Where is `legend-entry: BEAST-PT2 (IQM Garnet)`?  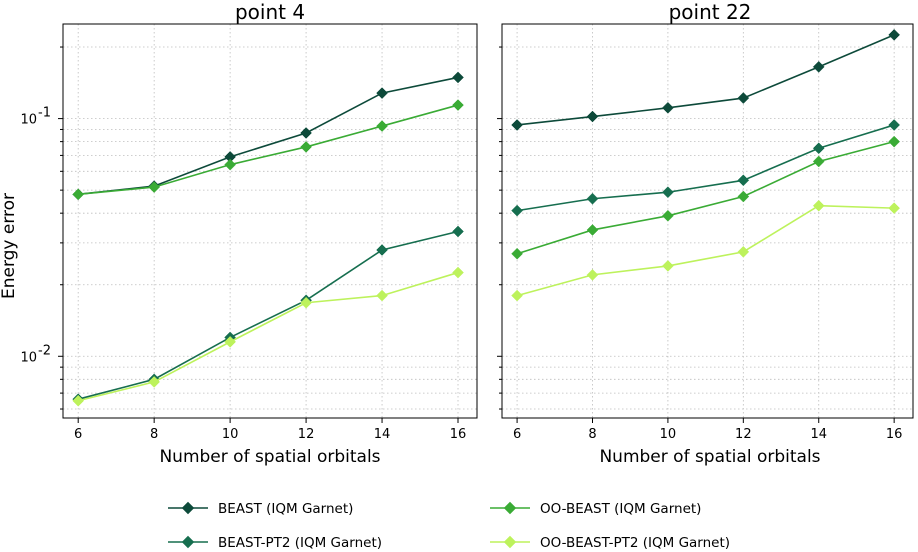 legend-entry: BEAST-PT2 (IQM Garnet) is located at coordinates (275, 543).